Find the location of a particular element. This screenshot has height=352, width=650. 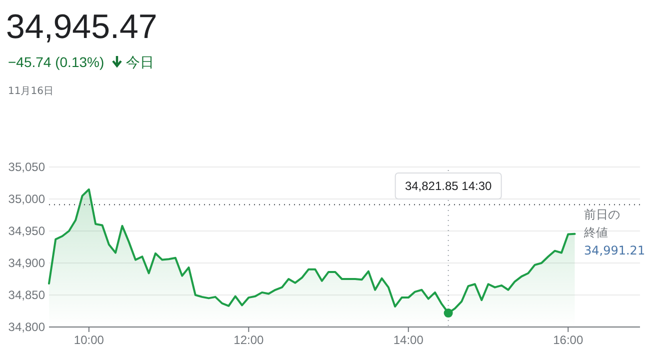

text: 11月16日 is located at coordinates (31, 91).